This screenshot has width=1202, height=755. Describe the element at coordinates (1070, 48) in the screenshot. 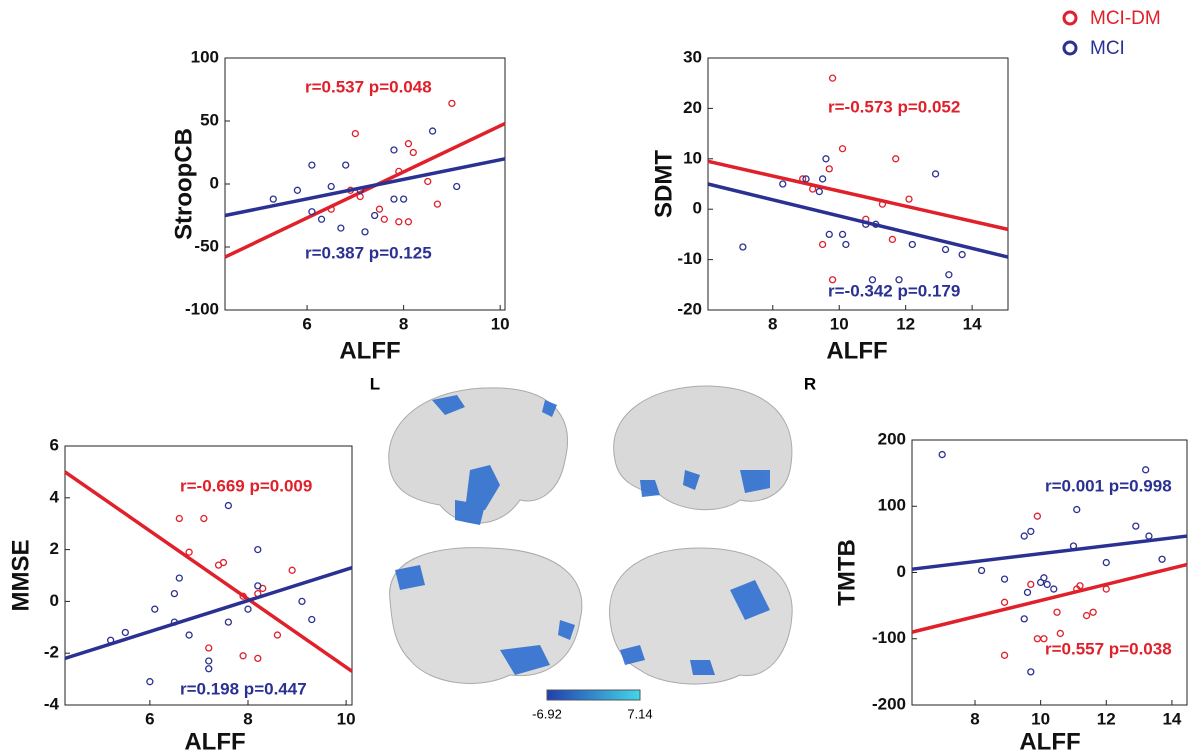

I see `legend-marker` at that location.